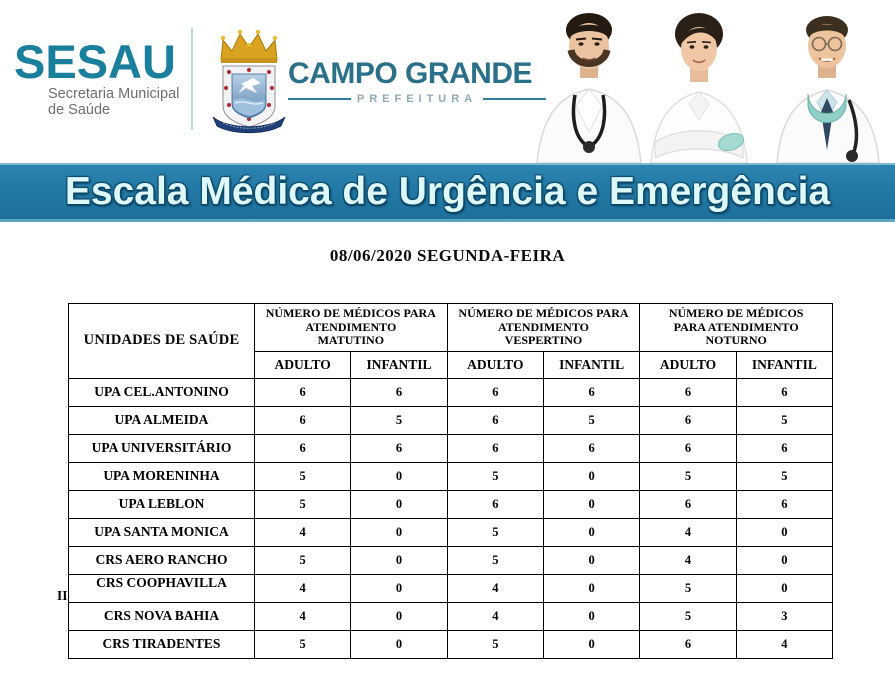 Image resolution: width=895 pixels, height=674 pixels. I want to click on sesau-logo: SESAU Secretaria Municipal de Saúde, so click(96, 76).